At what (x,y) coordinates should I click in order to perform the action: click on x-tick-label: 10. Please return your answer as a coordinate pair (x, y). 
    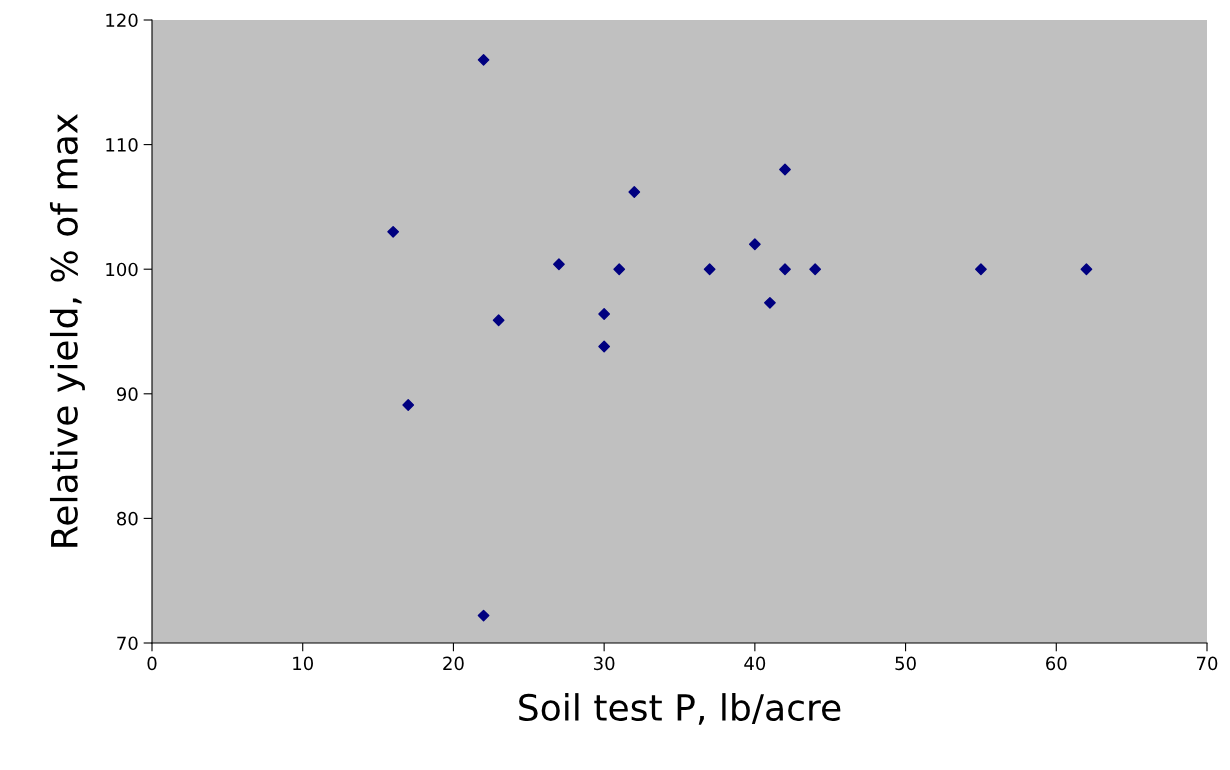
    Looking at the image, I should click on (303, 663).